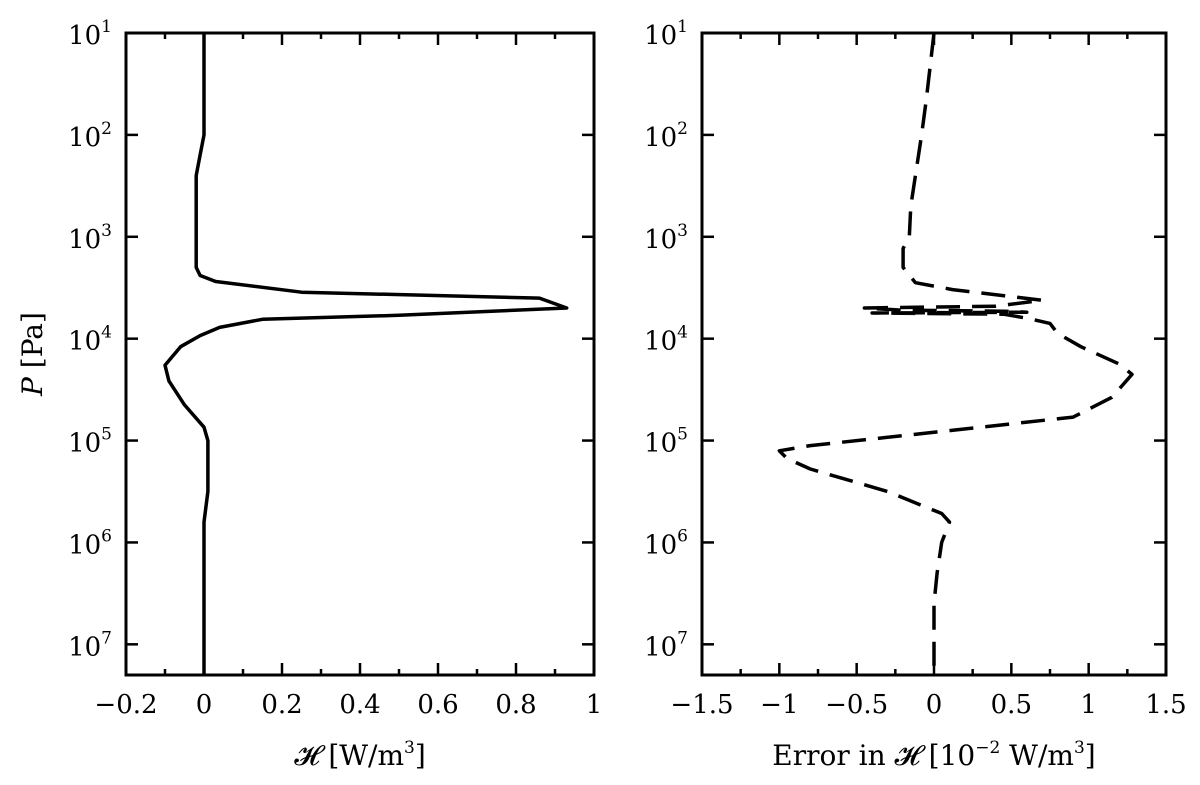 This screenshot has width=1200, height=785. What do you see at coordinates (856, 705) in the screenshot?
I see `x-tick-label: −0.5` at bounding box center [856, 705].